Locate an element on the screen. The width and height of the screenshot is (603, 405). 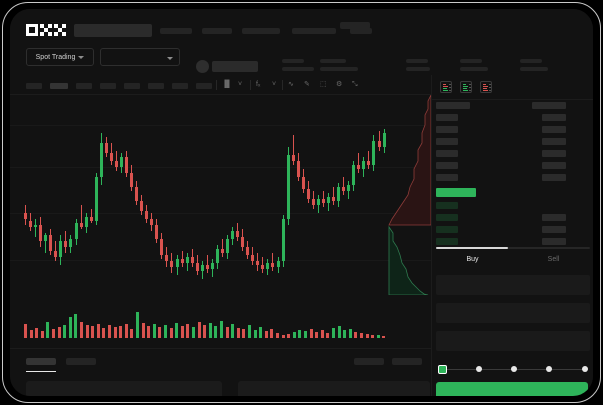
ask-row-4-price is located at coordinates (447, 165).